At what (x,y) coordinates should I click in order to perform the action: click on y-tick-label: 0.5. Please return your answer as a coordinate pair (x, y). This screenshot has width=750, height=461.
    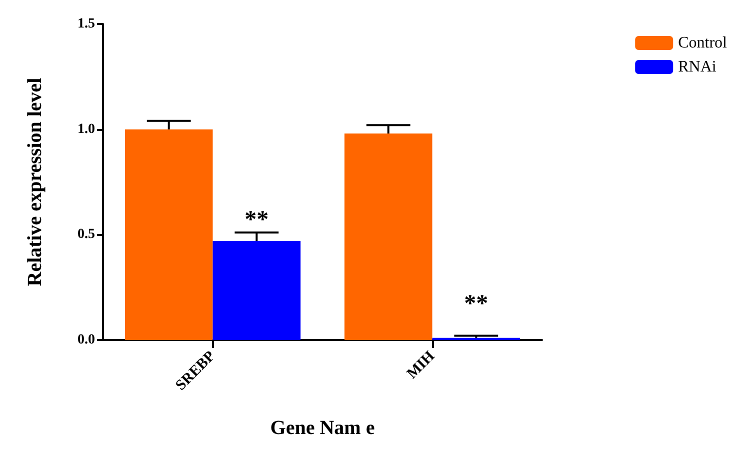
    Looking at the image, I should click on (86, 234).